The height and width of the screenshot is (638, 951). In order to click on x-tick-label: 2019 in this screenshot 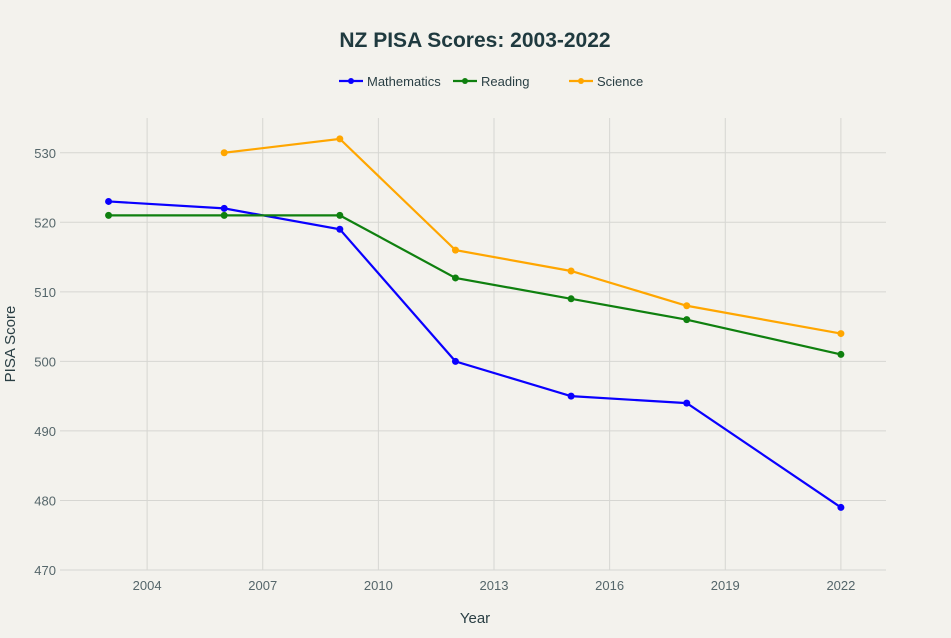, I will do `click(725, 585)`.